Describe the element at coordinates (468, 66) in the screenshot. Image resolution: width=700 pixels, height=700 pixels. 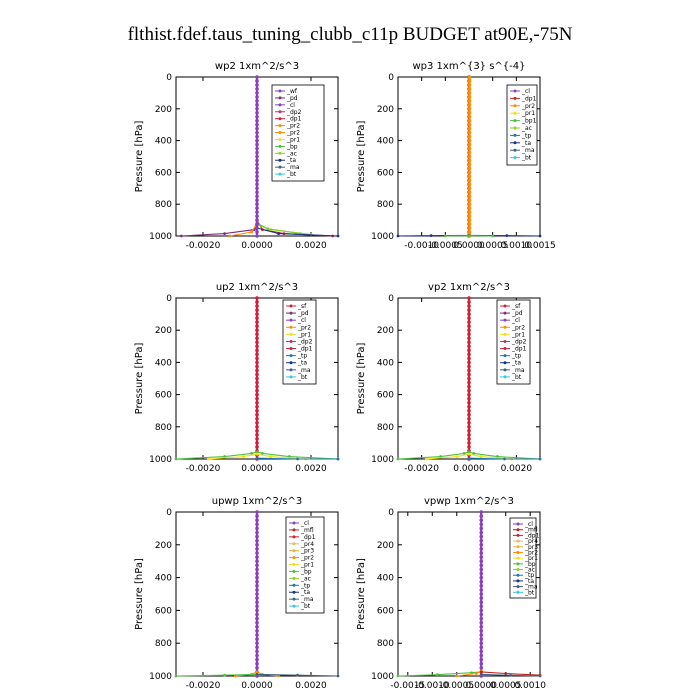
I see `panel-title: wp3 1xm^{3} s^{-4}` at that location.